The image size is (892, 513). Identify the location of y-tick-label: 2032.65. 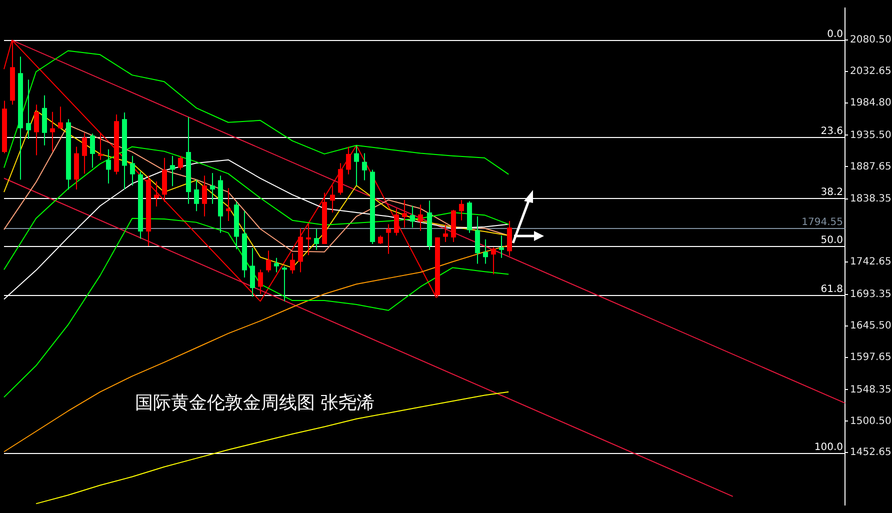
(871, 71).